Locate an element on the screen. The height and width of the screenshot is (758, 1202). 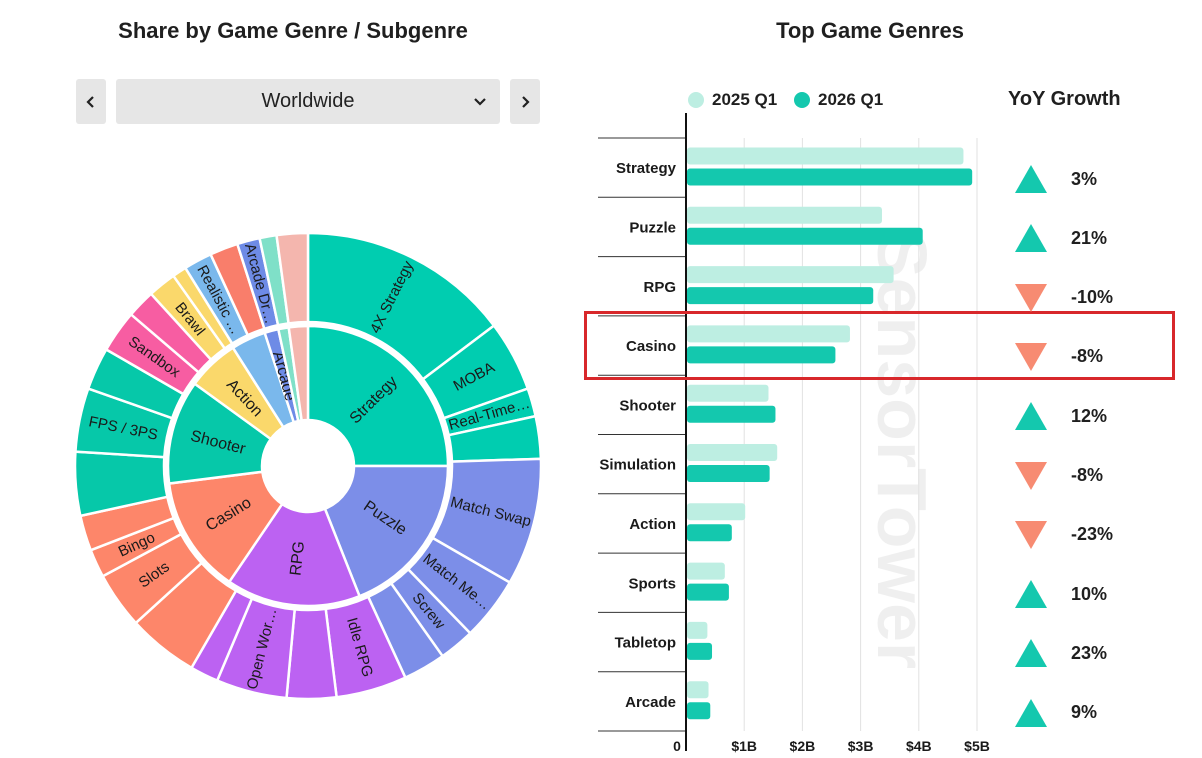
yoy-growth-casino: -8% is located at coordinates (1058, 357).